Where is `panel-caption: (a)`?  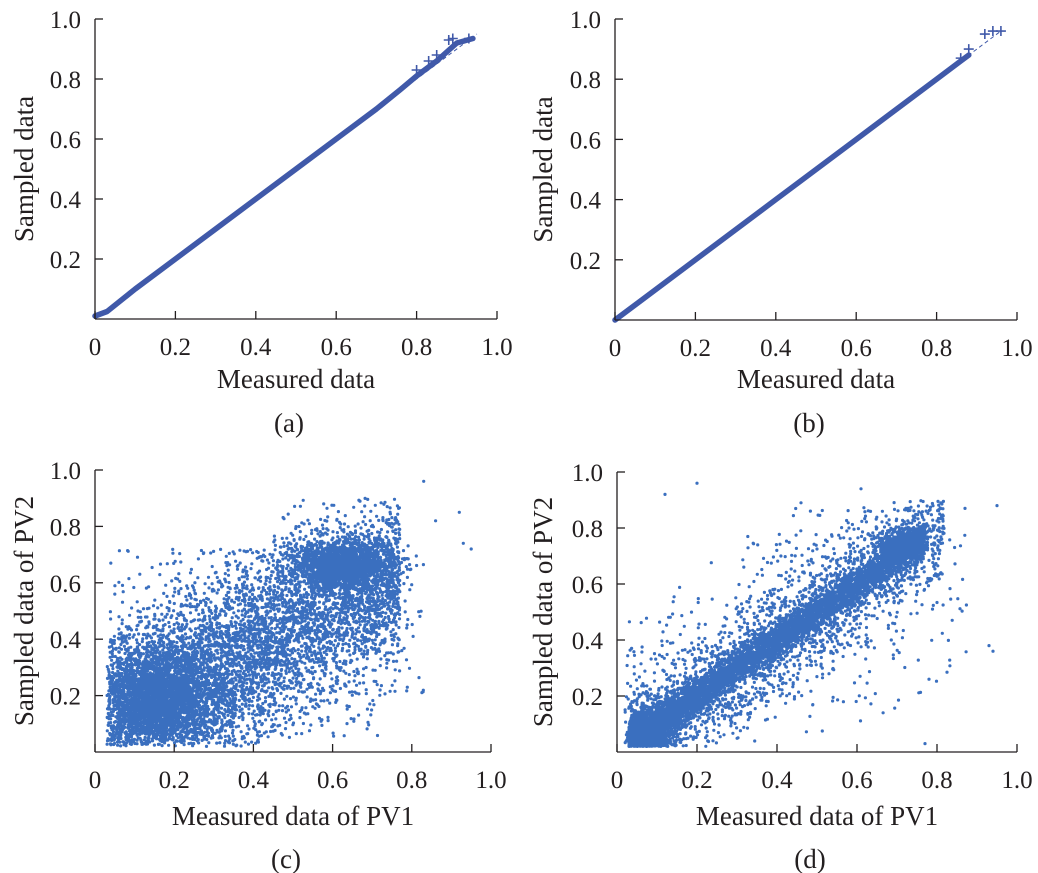 panel-caption: (a) is located at coordinates (289, 423).